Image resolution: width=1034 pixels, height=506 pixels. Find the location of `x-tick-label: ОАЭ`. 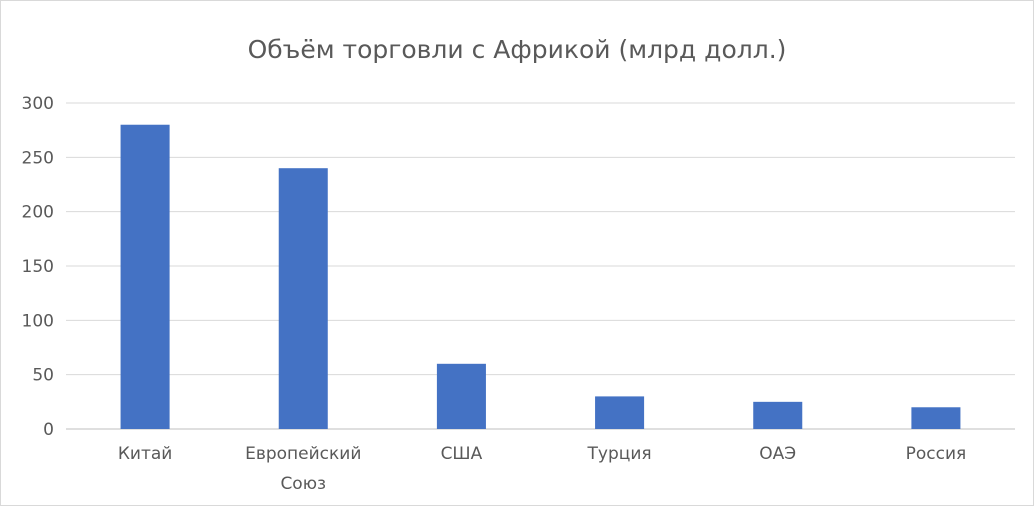

x-tick-label: ОАЭ is located at coordinates (777, 454).